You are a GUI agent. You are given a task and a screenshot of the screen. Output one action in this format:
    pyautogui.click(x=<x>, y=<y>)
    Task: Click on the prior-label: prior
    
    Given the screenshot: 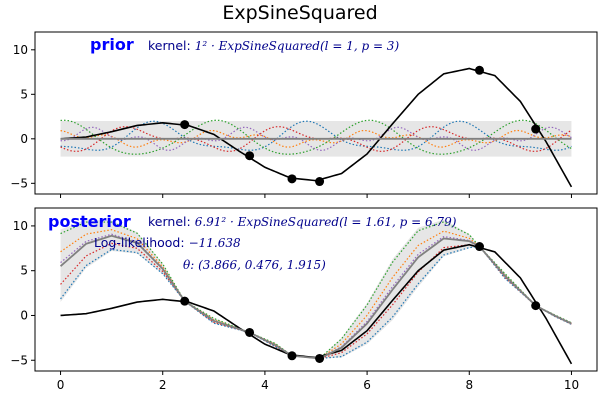 What is the action you would take?
    pyautogui.click(x=112, y=44)
    